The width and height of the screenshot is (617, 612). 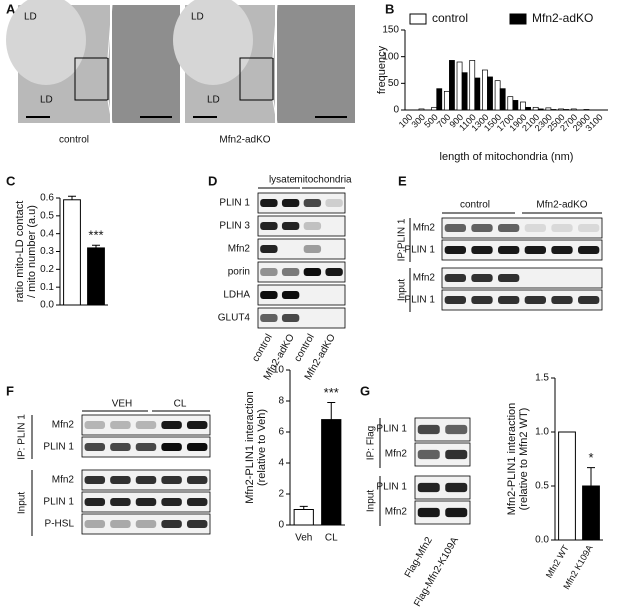 I want to click on y-axis-label: (relative to Veh), so click(x=262, y=447).